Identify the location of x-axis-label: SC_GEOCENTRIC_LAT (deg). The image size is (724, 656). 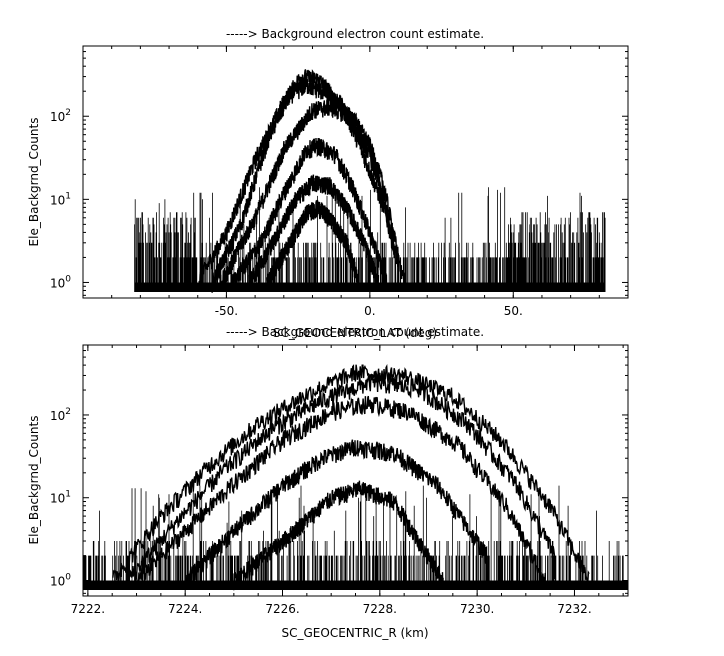
(355, 333).